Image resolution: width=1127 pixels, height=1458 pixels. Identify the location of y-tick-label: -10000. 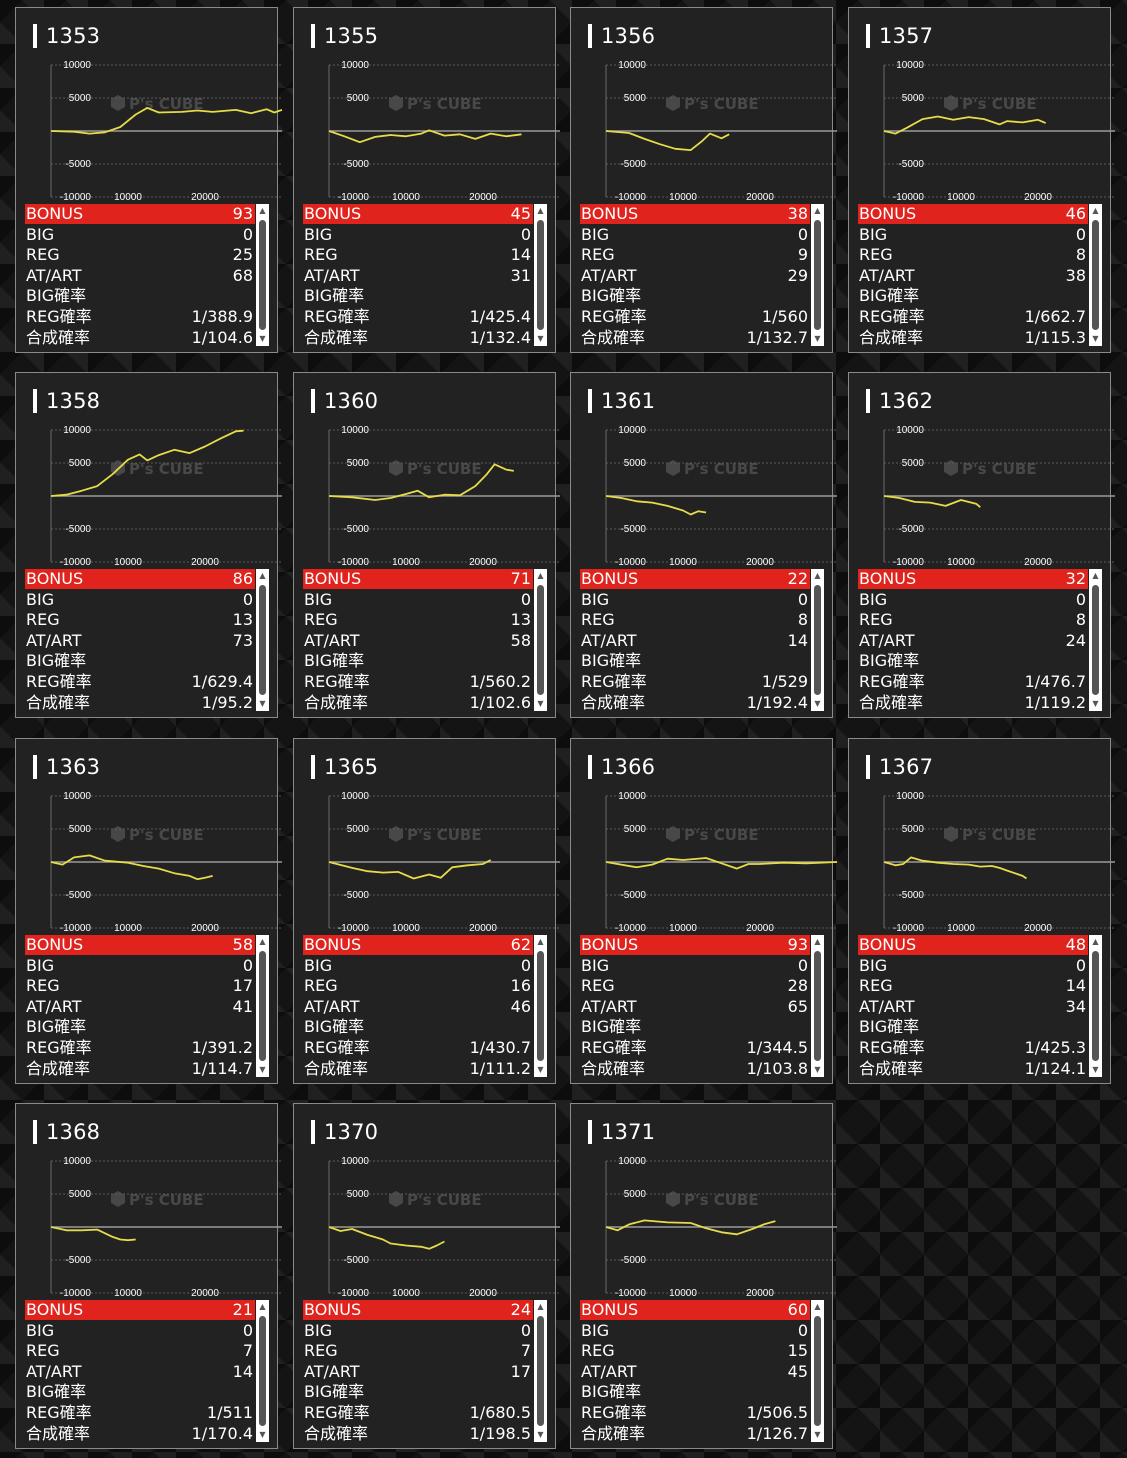
(631, 562).